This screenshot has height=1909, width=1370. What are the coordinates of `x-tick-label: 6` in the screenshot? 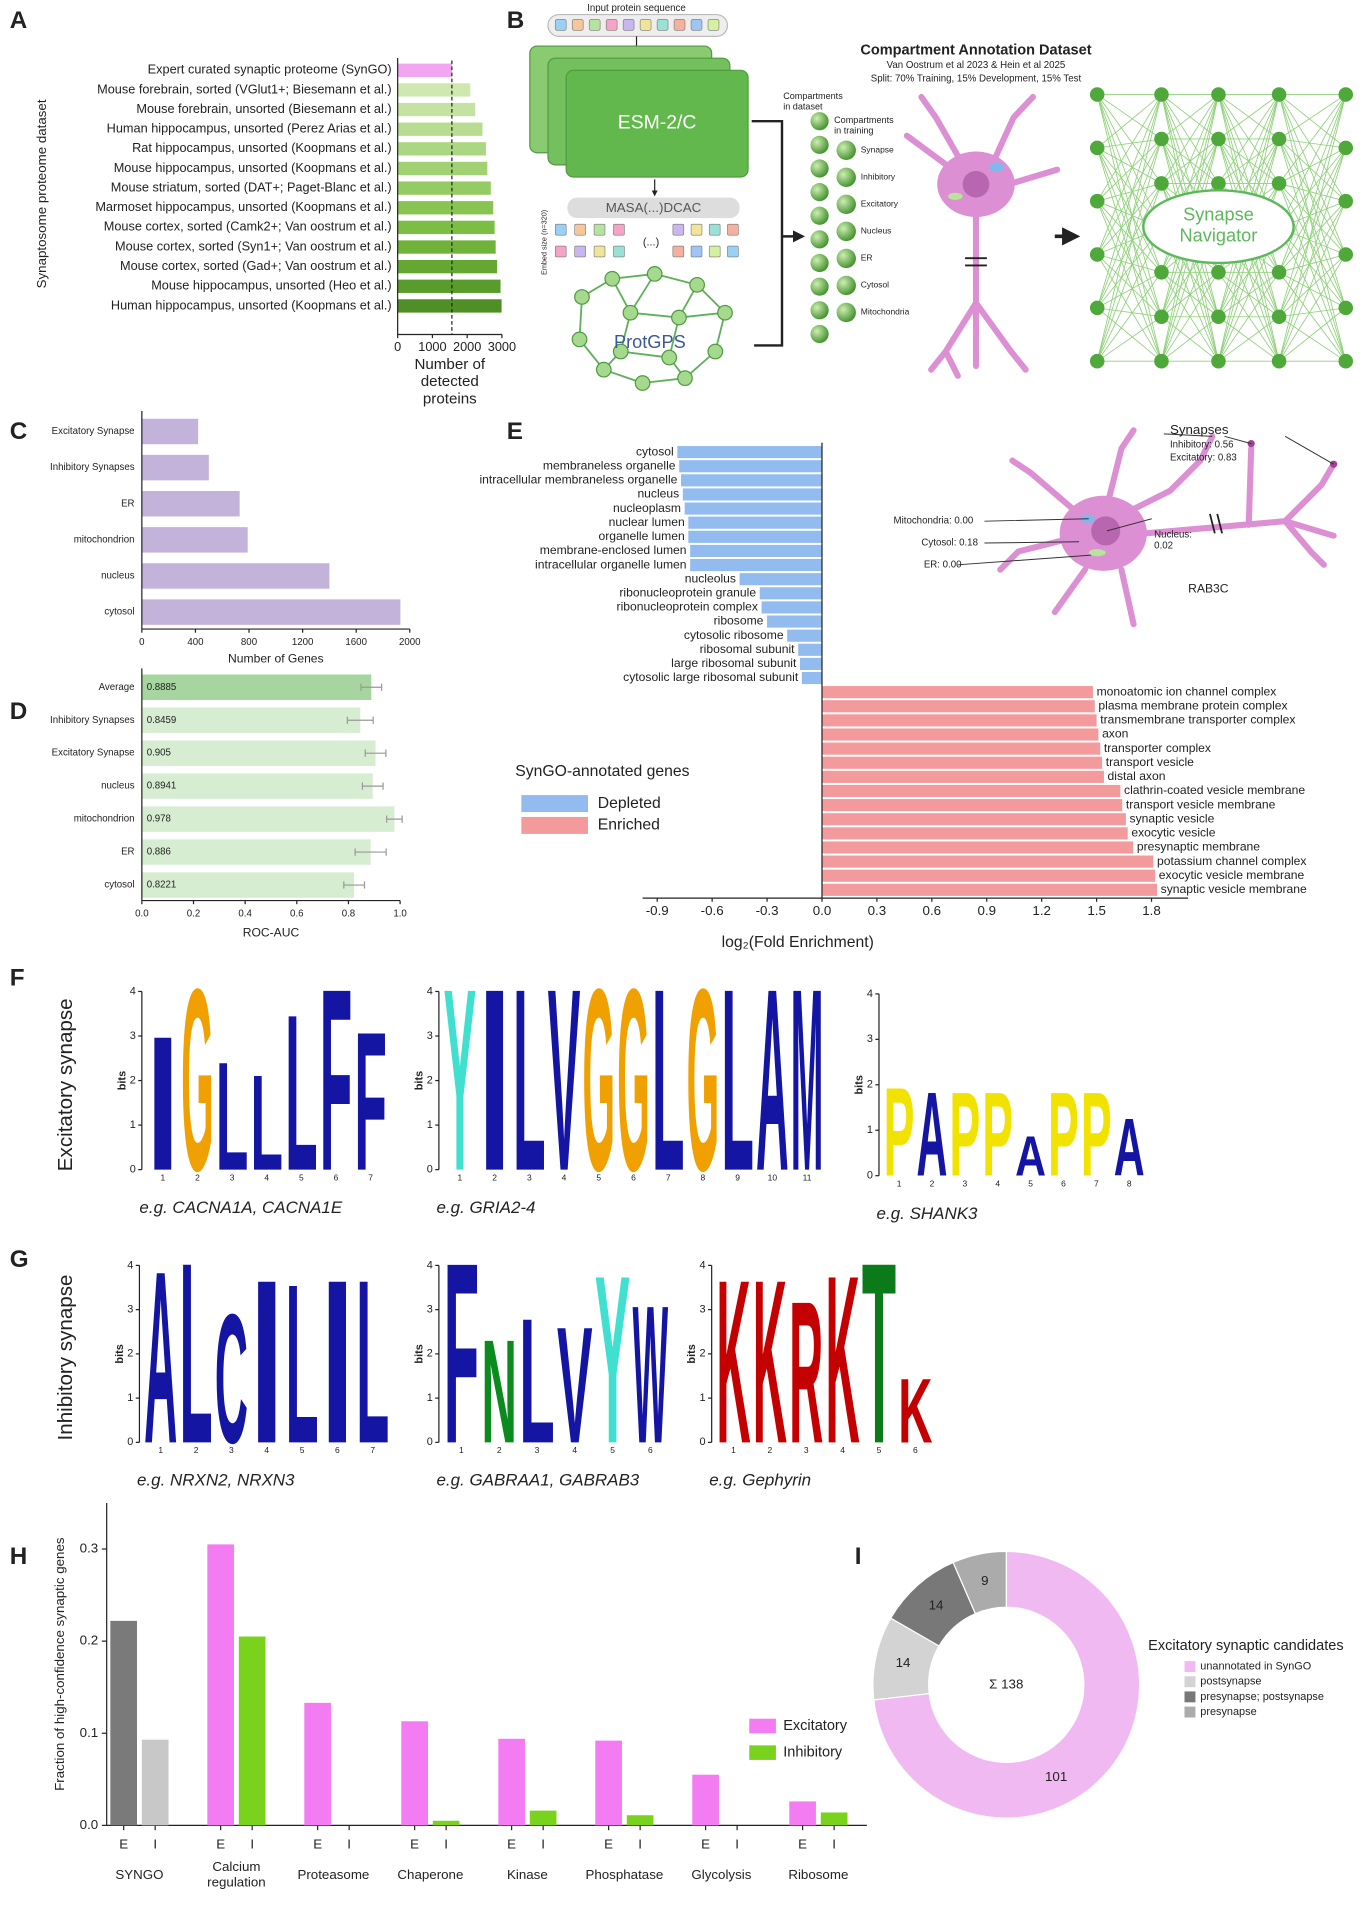 It's located at (337, 1450).